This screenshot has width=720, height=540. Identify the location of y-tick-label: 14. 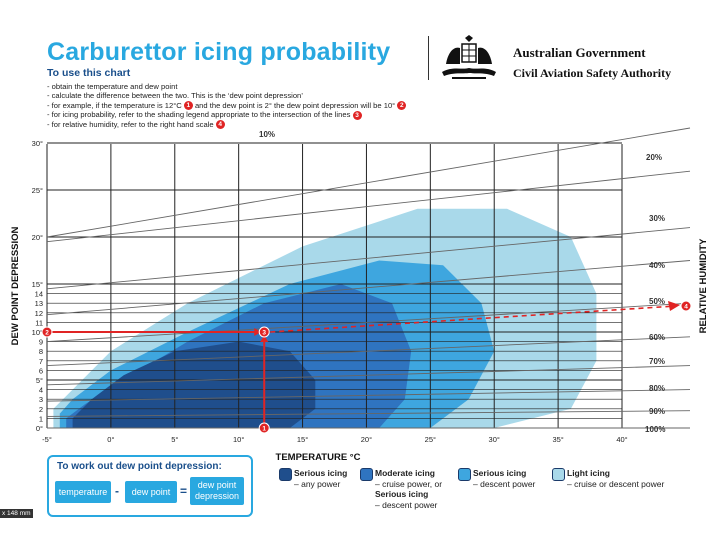
(39, 294).